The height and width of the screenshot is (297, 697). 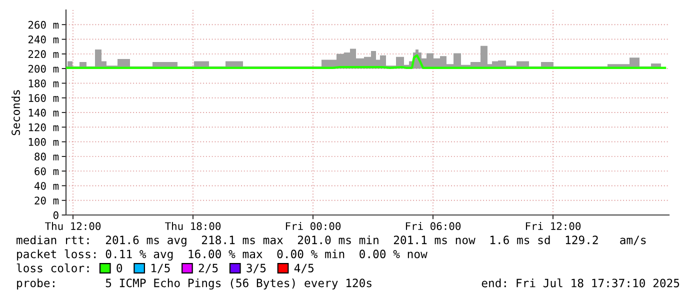 What do you see at coordinates (194, 284) in the screenshot?
I see `text: probe: 5 ICMP Echo Pings (56 Bytes) every 120s` at bounding box center [194, 284].